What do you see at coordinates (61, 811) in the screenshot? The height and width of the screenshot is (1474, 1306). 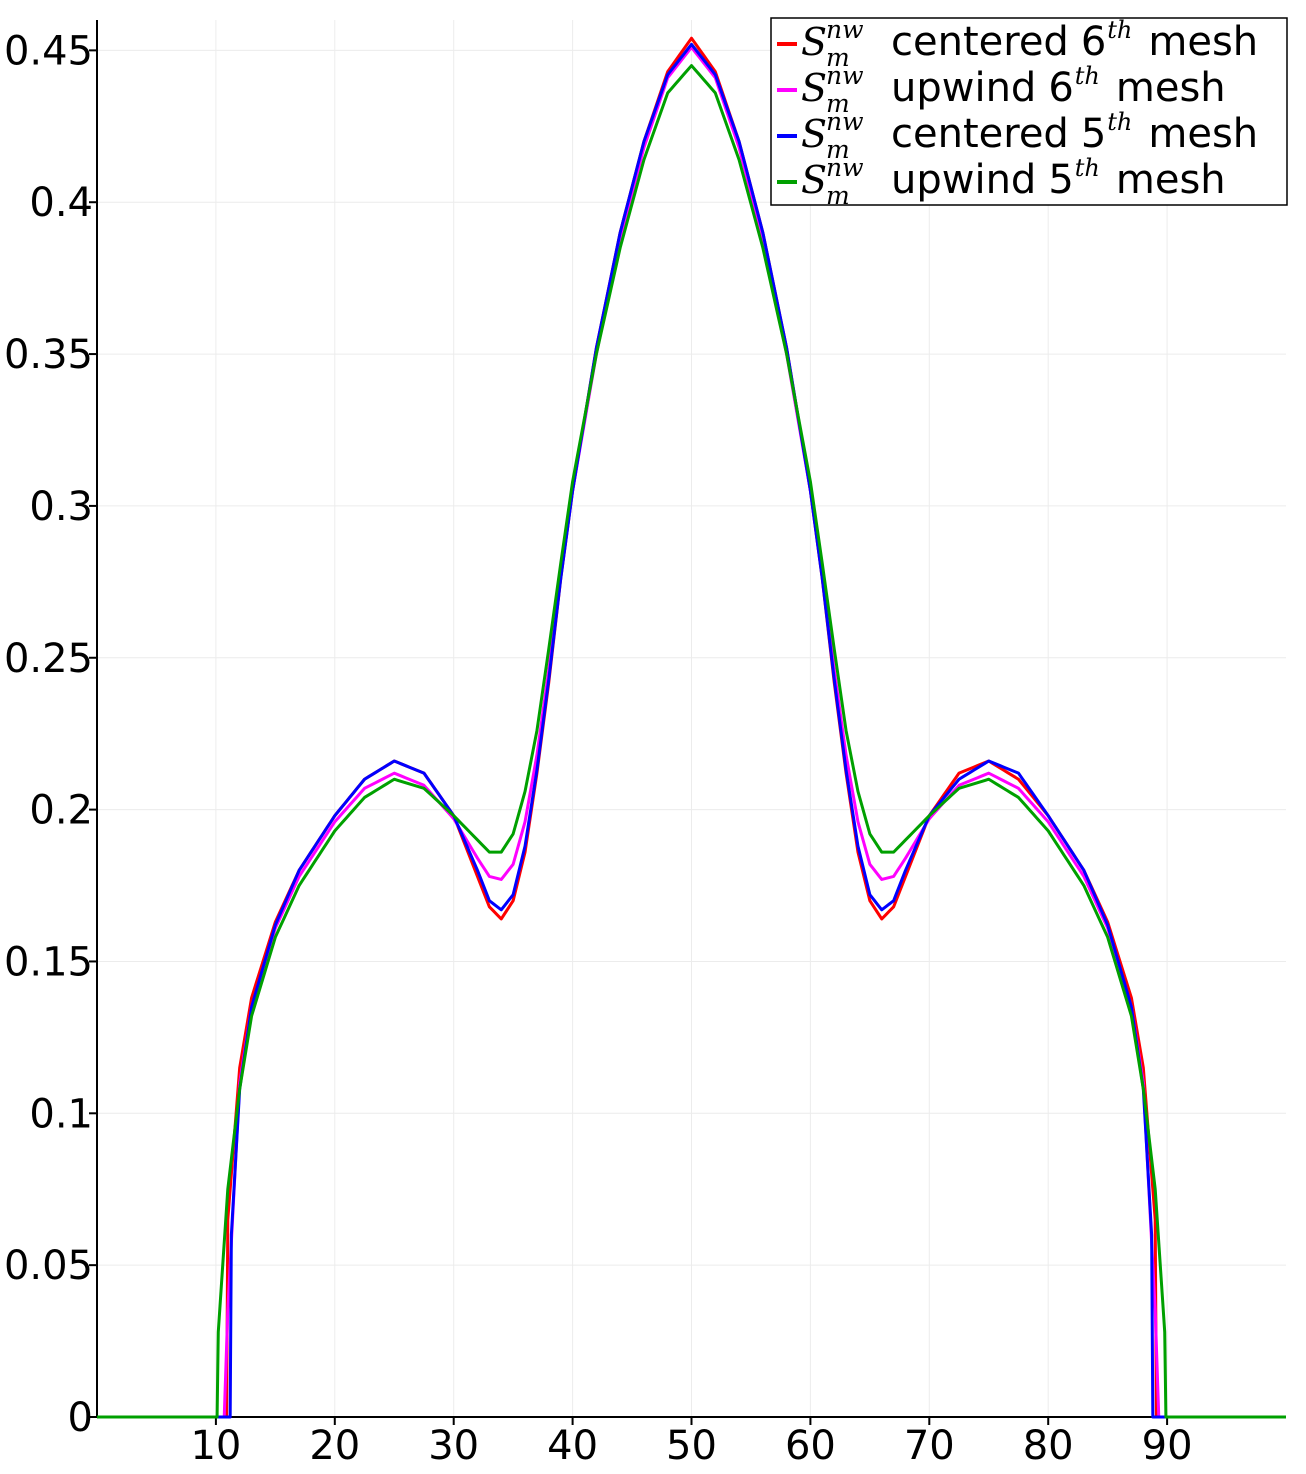 I see `y-tick-label: 0.2` at bounding box center [61, 811].